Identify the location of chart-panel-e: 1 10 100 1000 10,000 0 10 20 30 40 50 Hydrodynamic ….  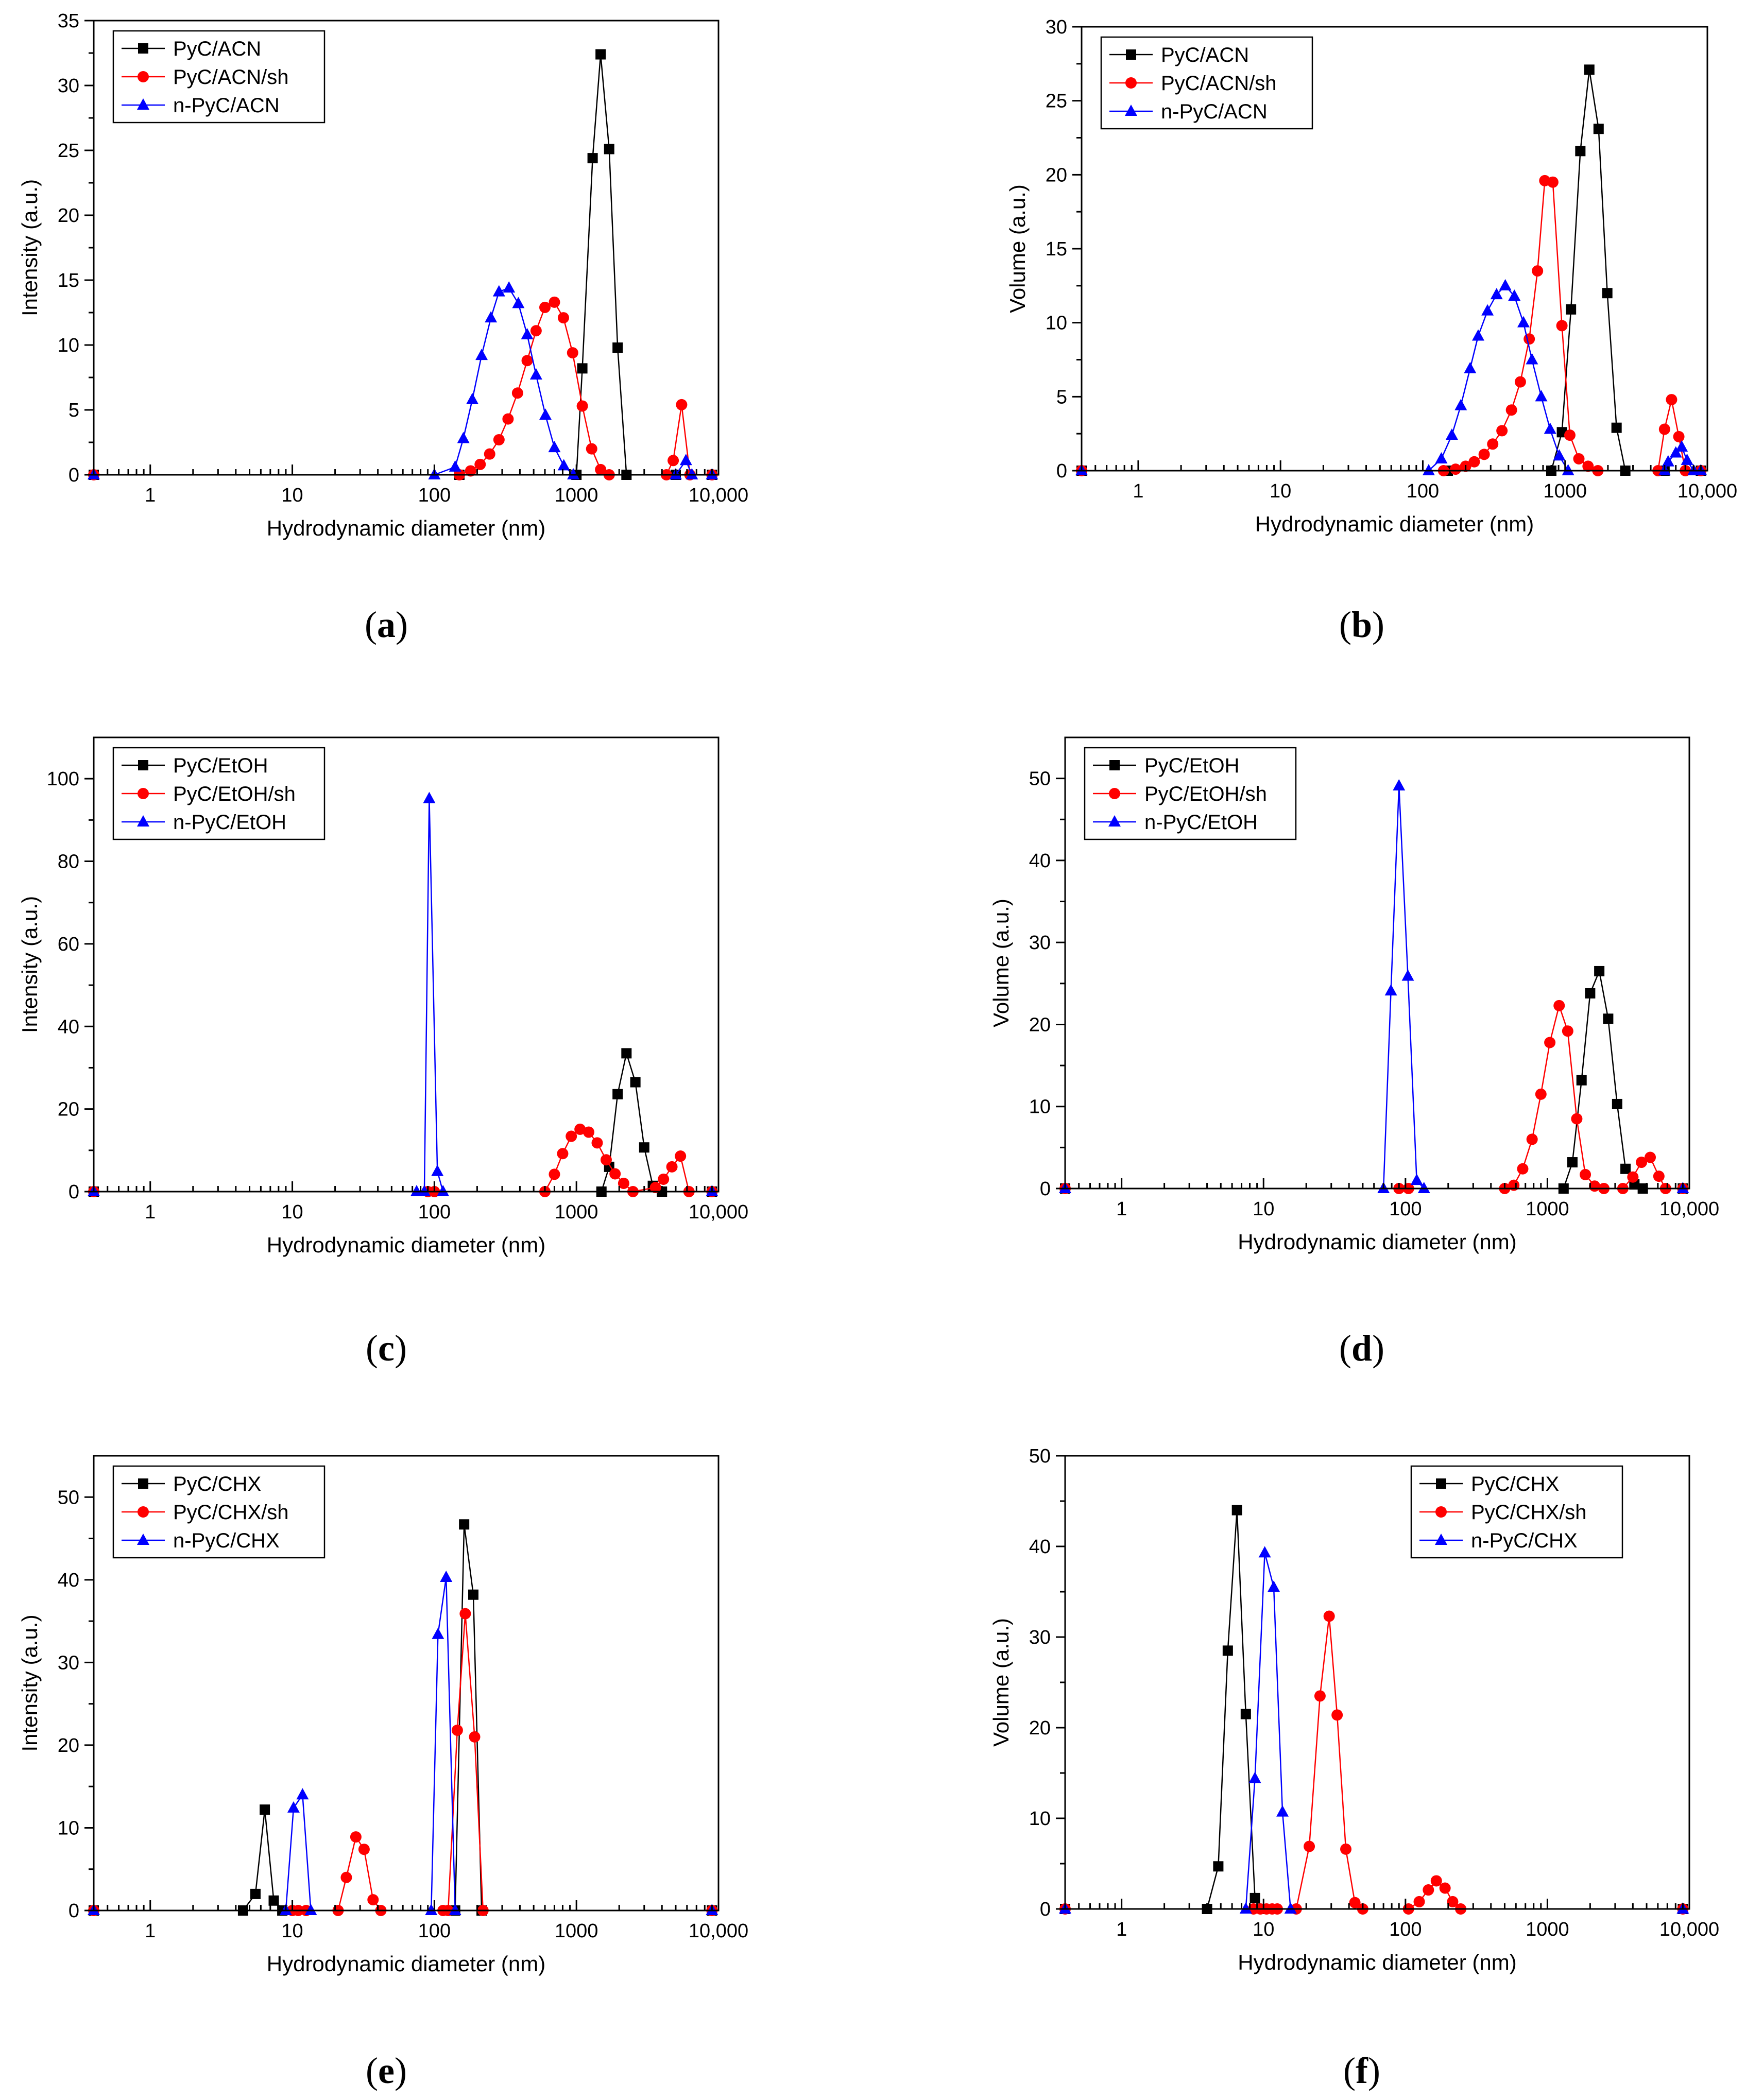
(383, 1773).